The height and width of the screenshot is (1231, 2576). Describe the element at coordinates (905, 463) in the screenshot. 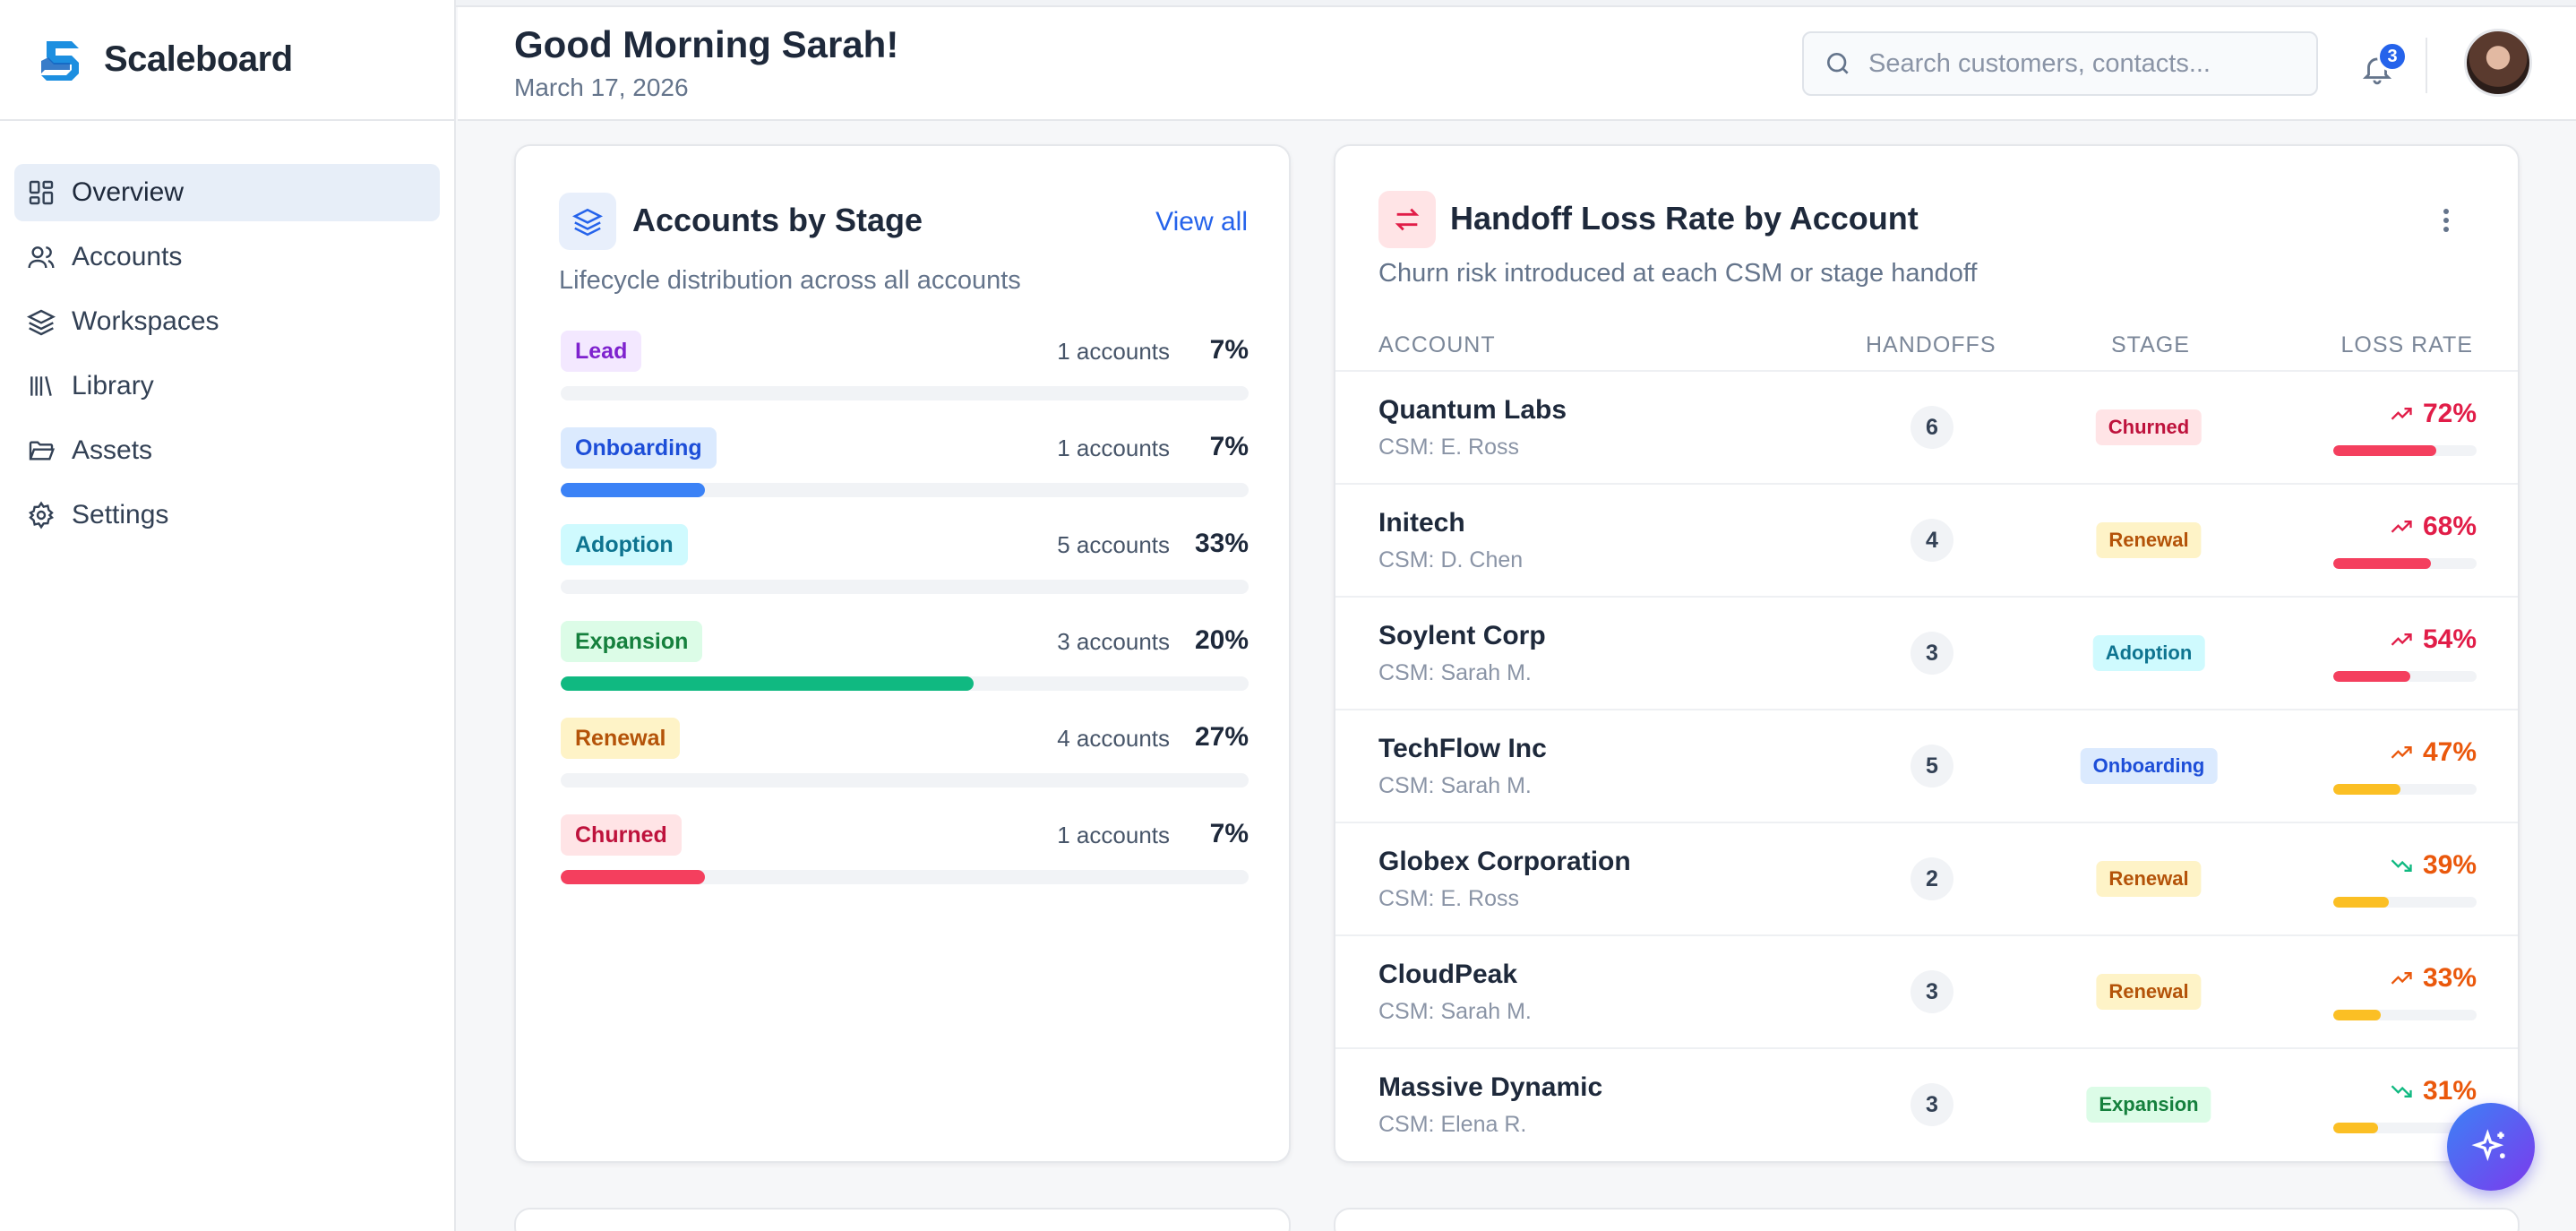

I see `stage-row: Onboarding 1 accounts 7%` at that location.